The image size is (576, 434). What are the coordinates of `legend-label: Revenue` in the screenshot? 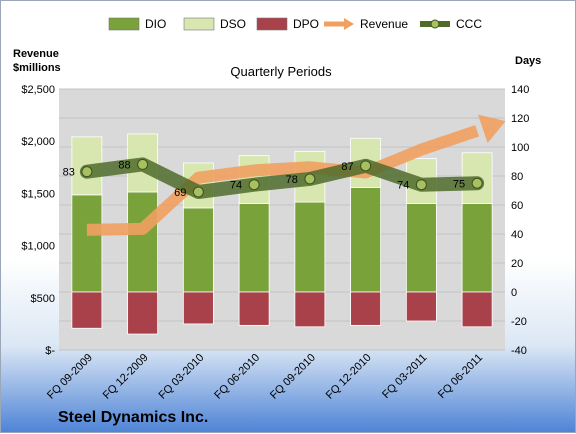 It's located at (384, 24).